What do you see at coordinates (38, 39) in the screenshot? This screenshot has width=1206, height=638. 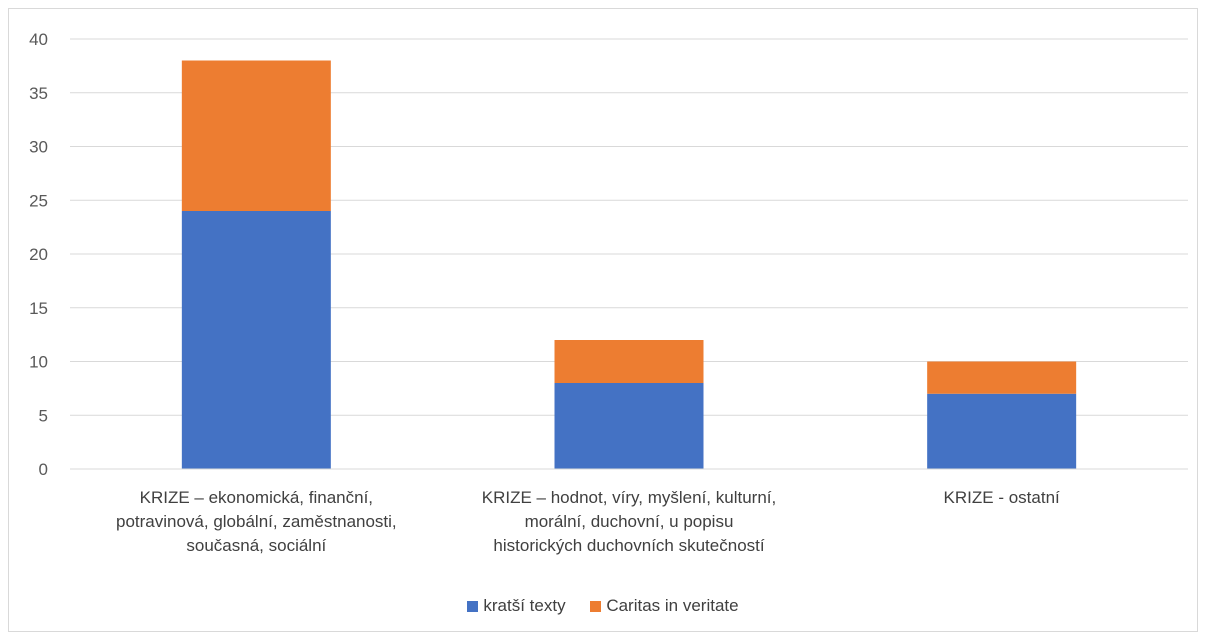 I see `y-tick-label: 40` at bounding box center [38, 39].